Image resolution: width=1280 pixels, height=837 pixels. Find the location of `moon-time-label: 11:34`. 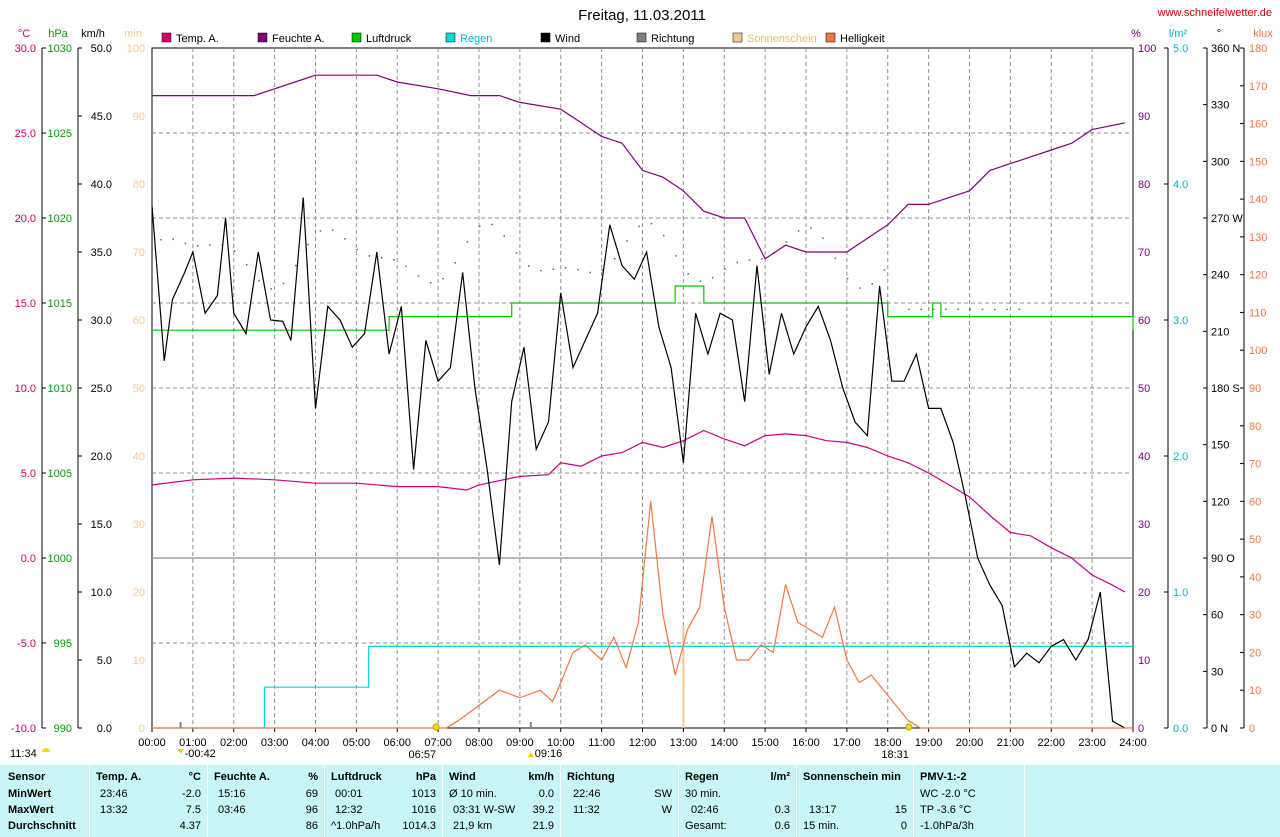

moon-time-label: 11:34 is located at coordinates (23, 754).